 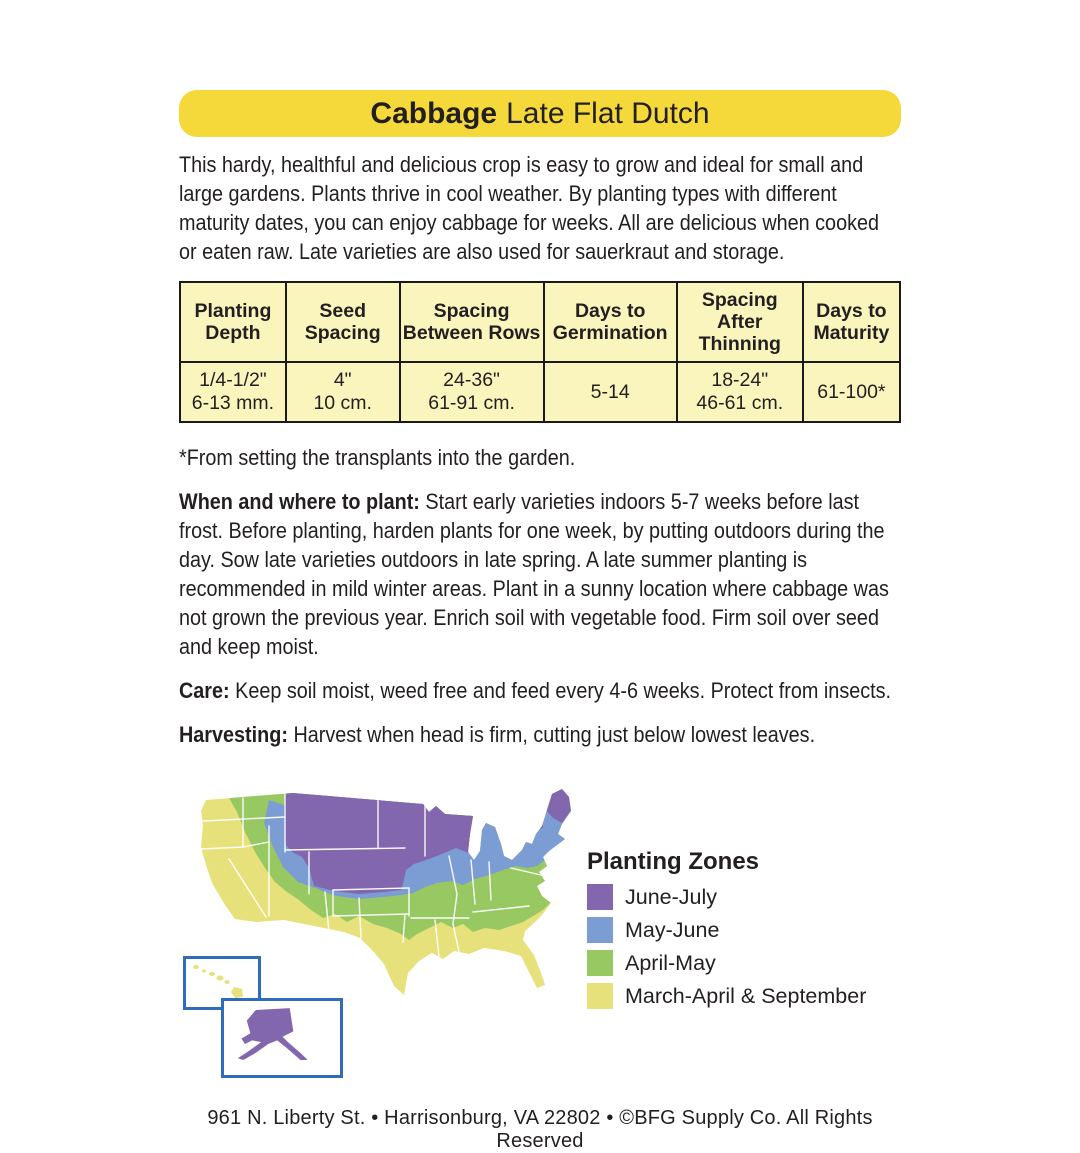 What do you see at coordinates (739, 322) in the screenshot?
I see `col-header-spacing-after-thinning: Spacing After Thinning` at bounding box center [739, 322].